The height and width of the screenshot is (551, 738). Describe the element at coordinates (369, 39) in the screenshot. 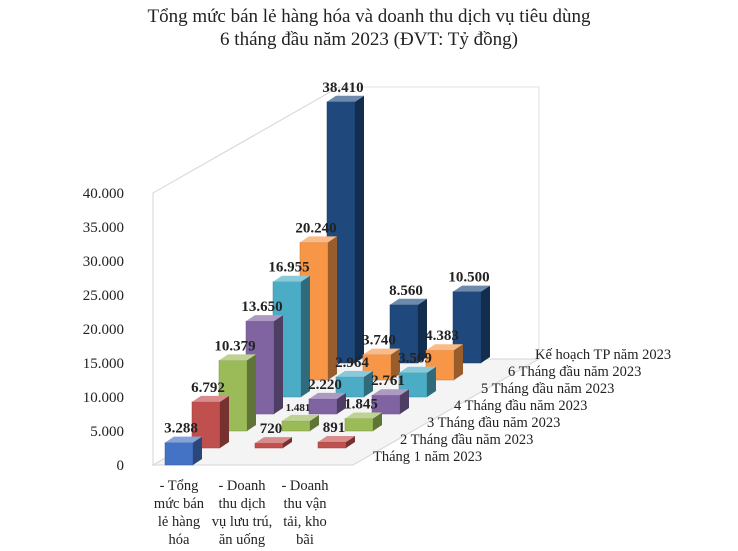

I see `chart-title-line: 6 tháng đầu năm 2023 (ĐVT: Tỷ đồng)` at that location.